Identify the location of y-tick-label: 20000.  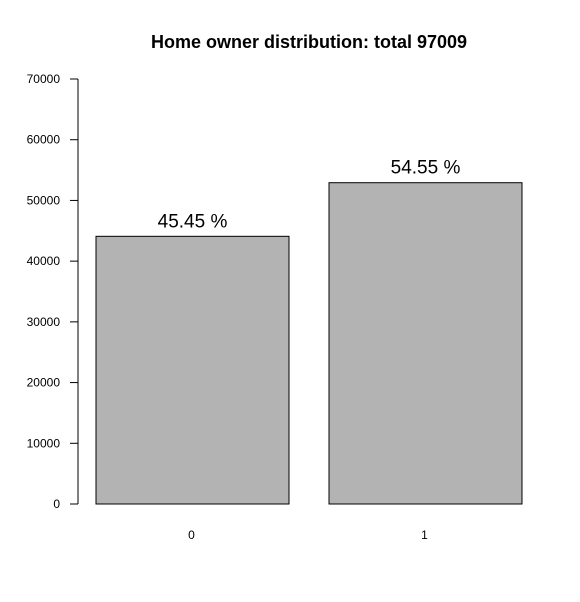
(44, 383).